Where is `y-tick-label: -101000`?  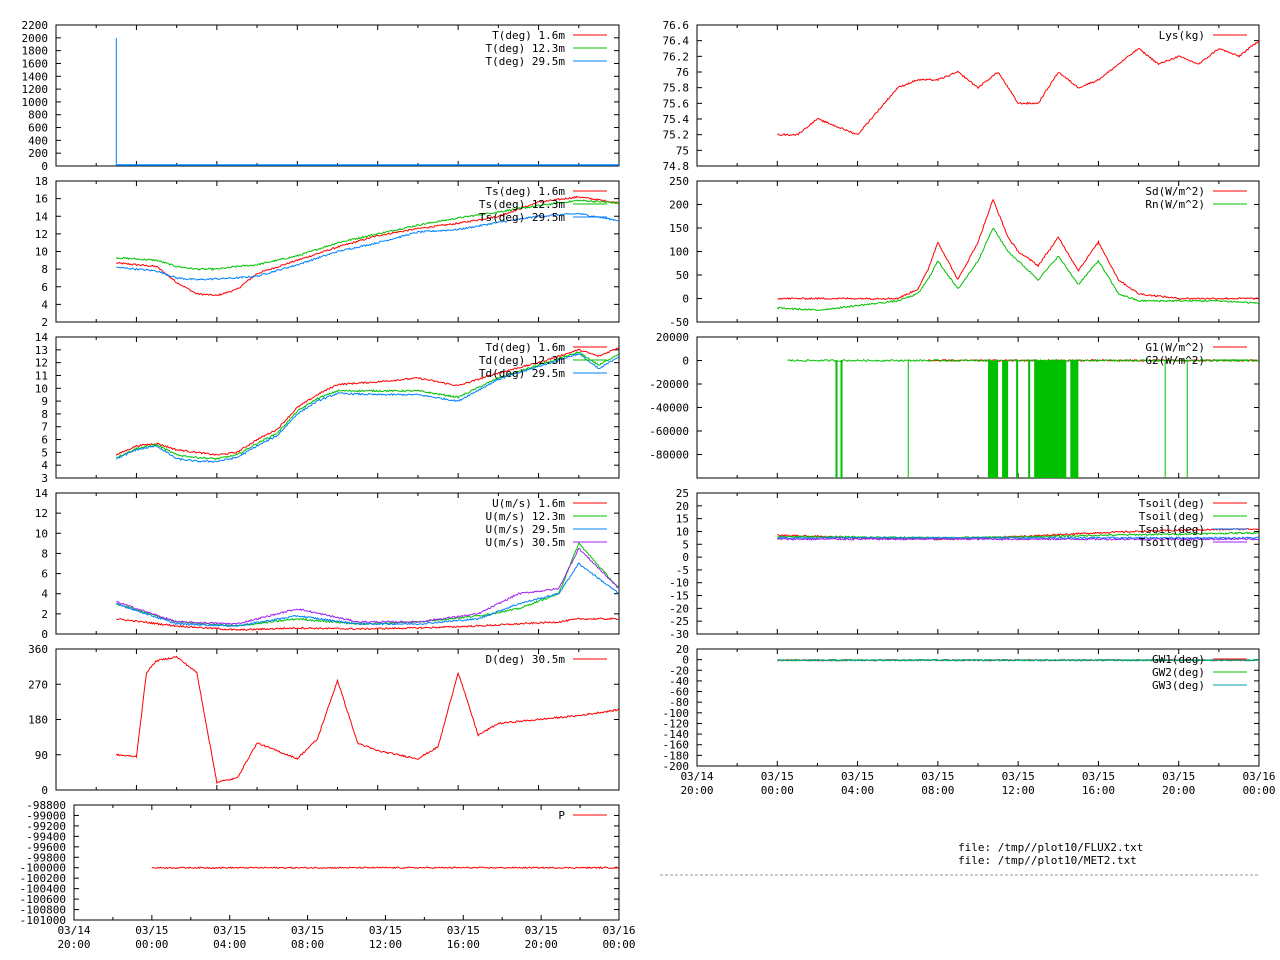 y-tick-label: -101000 is located at coordinates (43, 920).